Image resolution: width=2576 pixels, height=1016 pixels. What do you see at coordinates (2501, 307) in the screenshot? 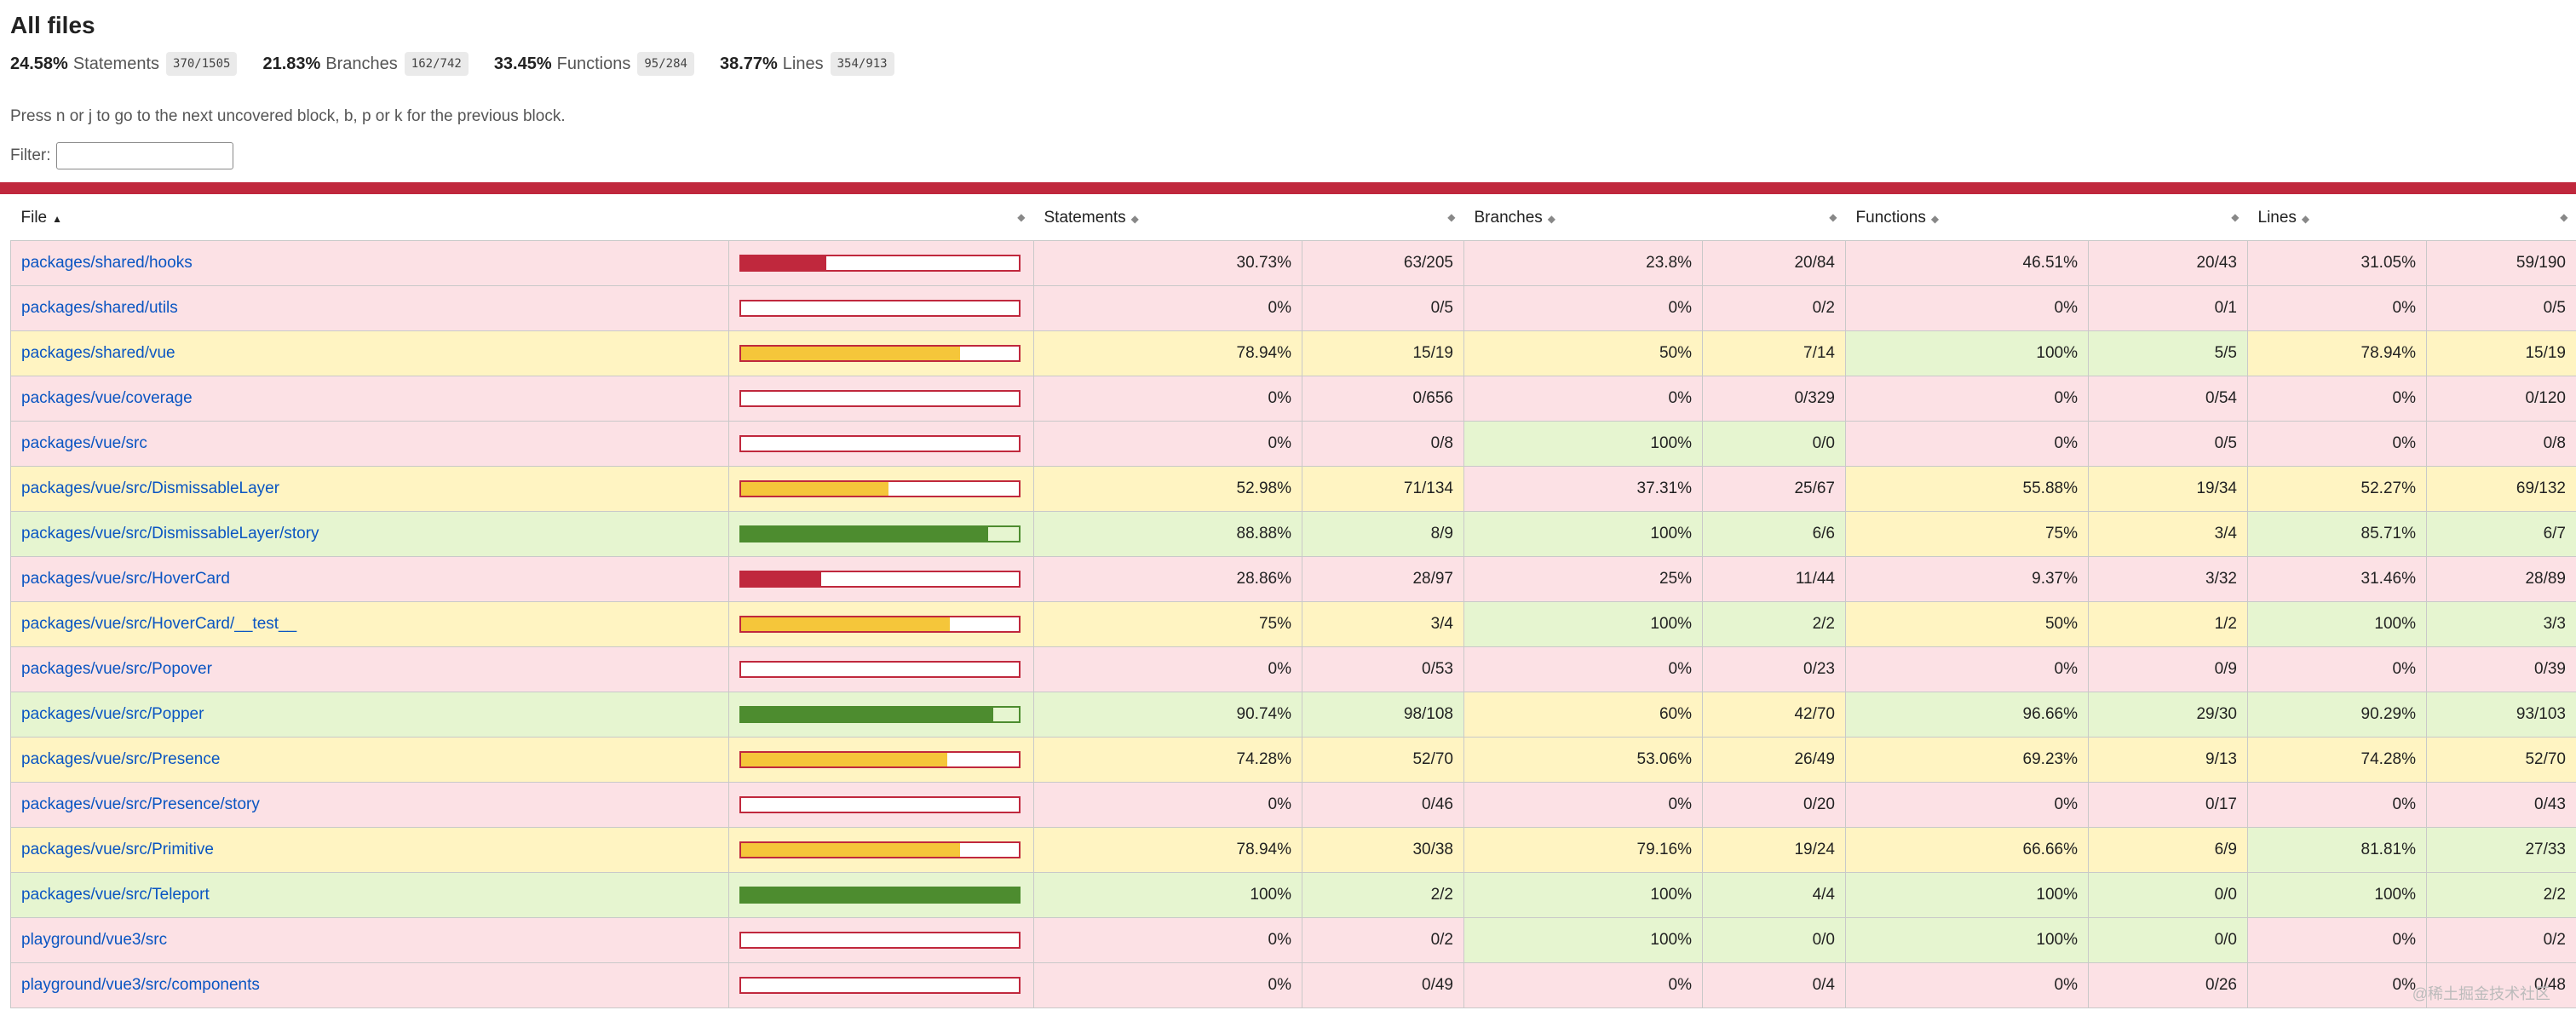
I see `lines-fraction: 0/5` at bounding box center [2501, 307].